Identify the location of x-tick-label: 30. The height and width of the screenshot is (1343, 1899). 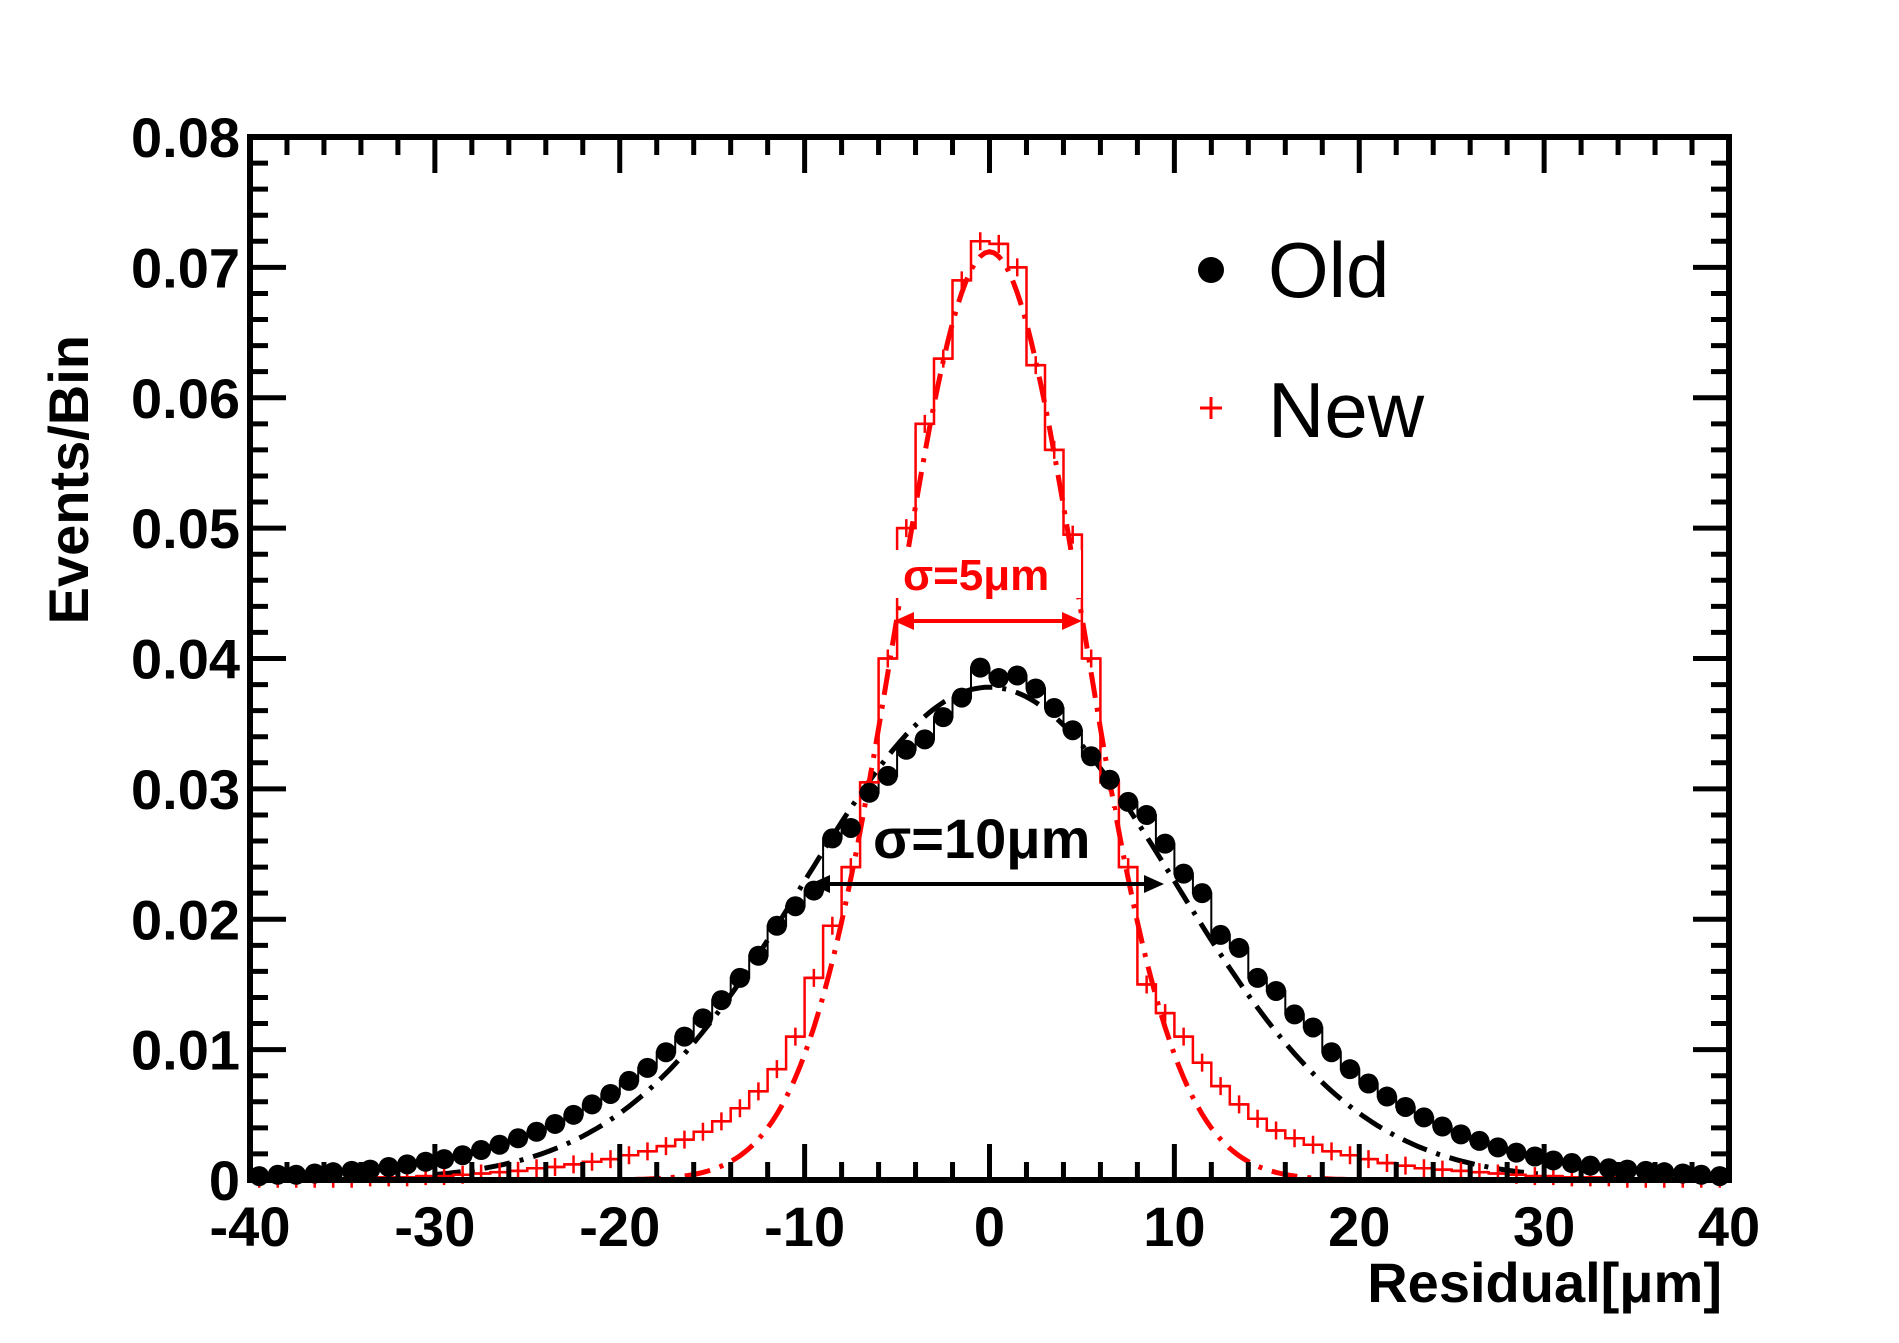
(1544, 1226).